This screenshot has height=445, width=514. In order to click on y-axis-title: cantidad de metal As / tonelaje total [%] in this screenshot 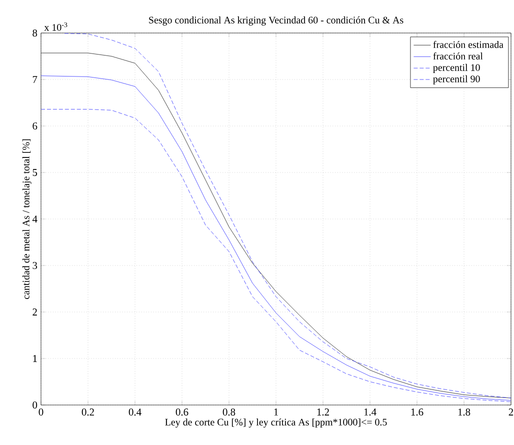, I will do `click(27, 219)`.